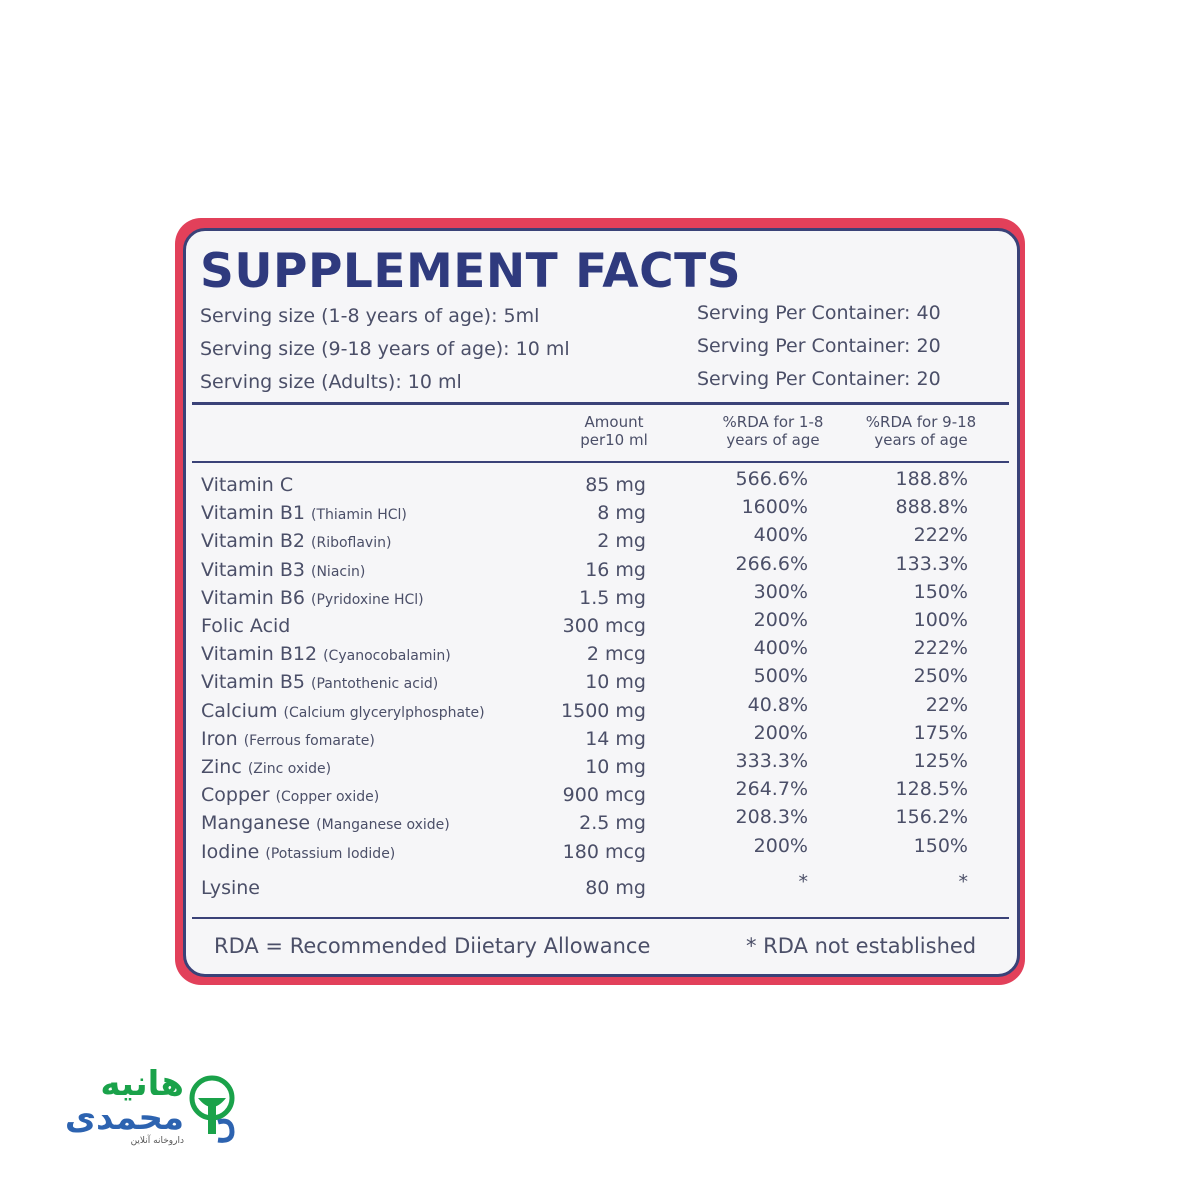  I want to click on nutrient: Vitamin C, so click(247, 485).